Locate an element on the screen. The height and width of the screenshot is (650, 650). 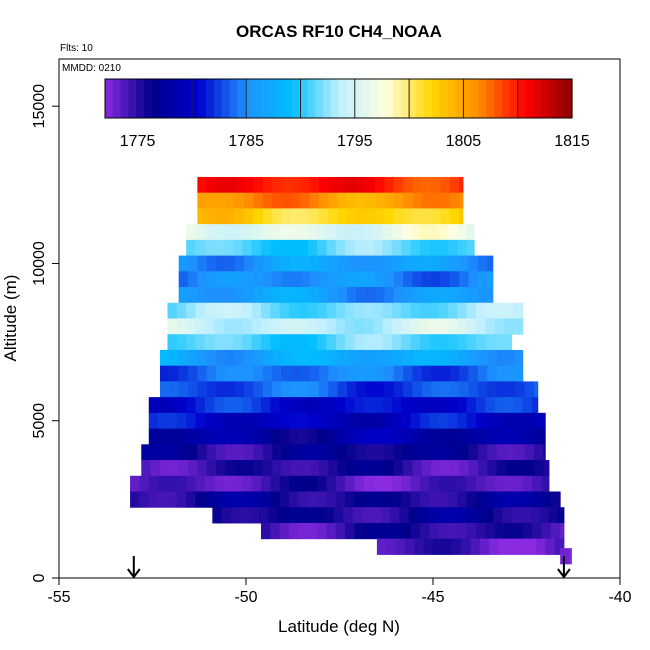
date-annotation: MMDD: 0210 is located at coordinates (91, 68).